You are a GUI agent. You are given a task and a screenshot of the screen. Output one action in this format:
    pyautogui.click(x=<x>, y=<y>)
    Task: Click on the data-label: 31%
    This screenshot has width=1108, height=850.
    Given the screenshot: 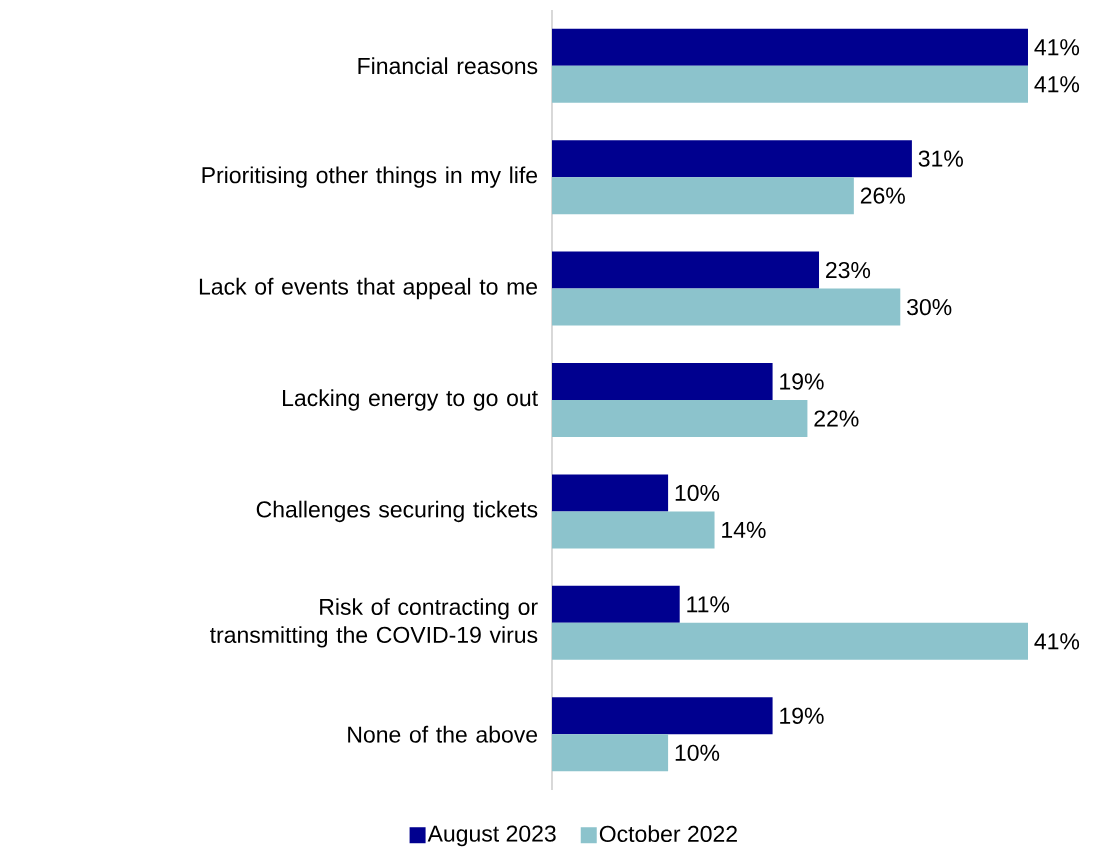 What is the action you would take?
    pyautogui.click(x=940, y=158)
    